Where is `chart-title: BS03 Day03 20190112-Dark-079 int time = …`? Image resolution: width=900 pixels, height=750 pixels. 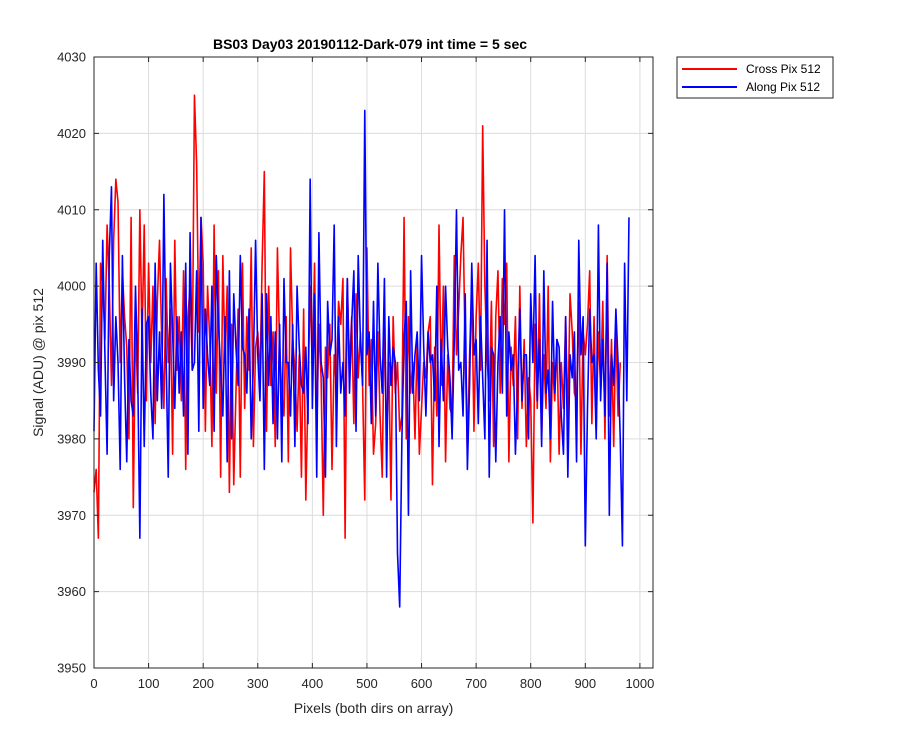
chart-title: BS03 Day03 20190112-Dark-079 int time = … is located at coordinates (370, 44).